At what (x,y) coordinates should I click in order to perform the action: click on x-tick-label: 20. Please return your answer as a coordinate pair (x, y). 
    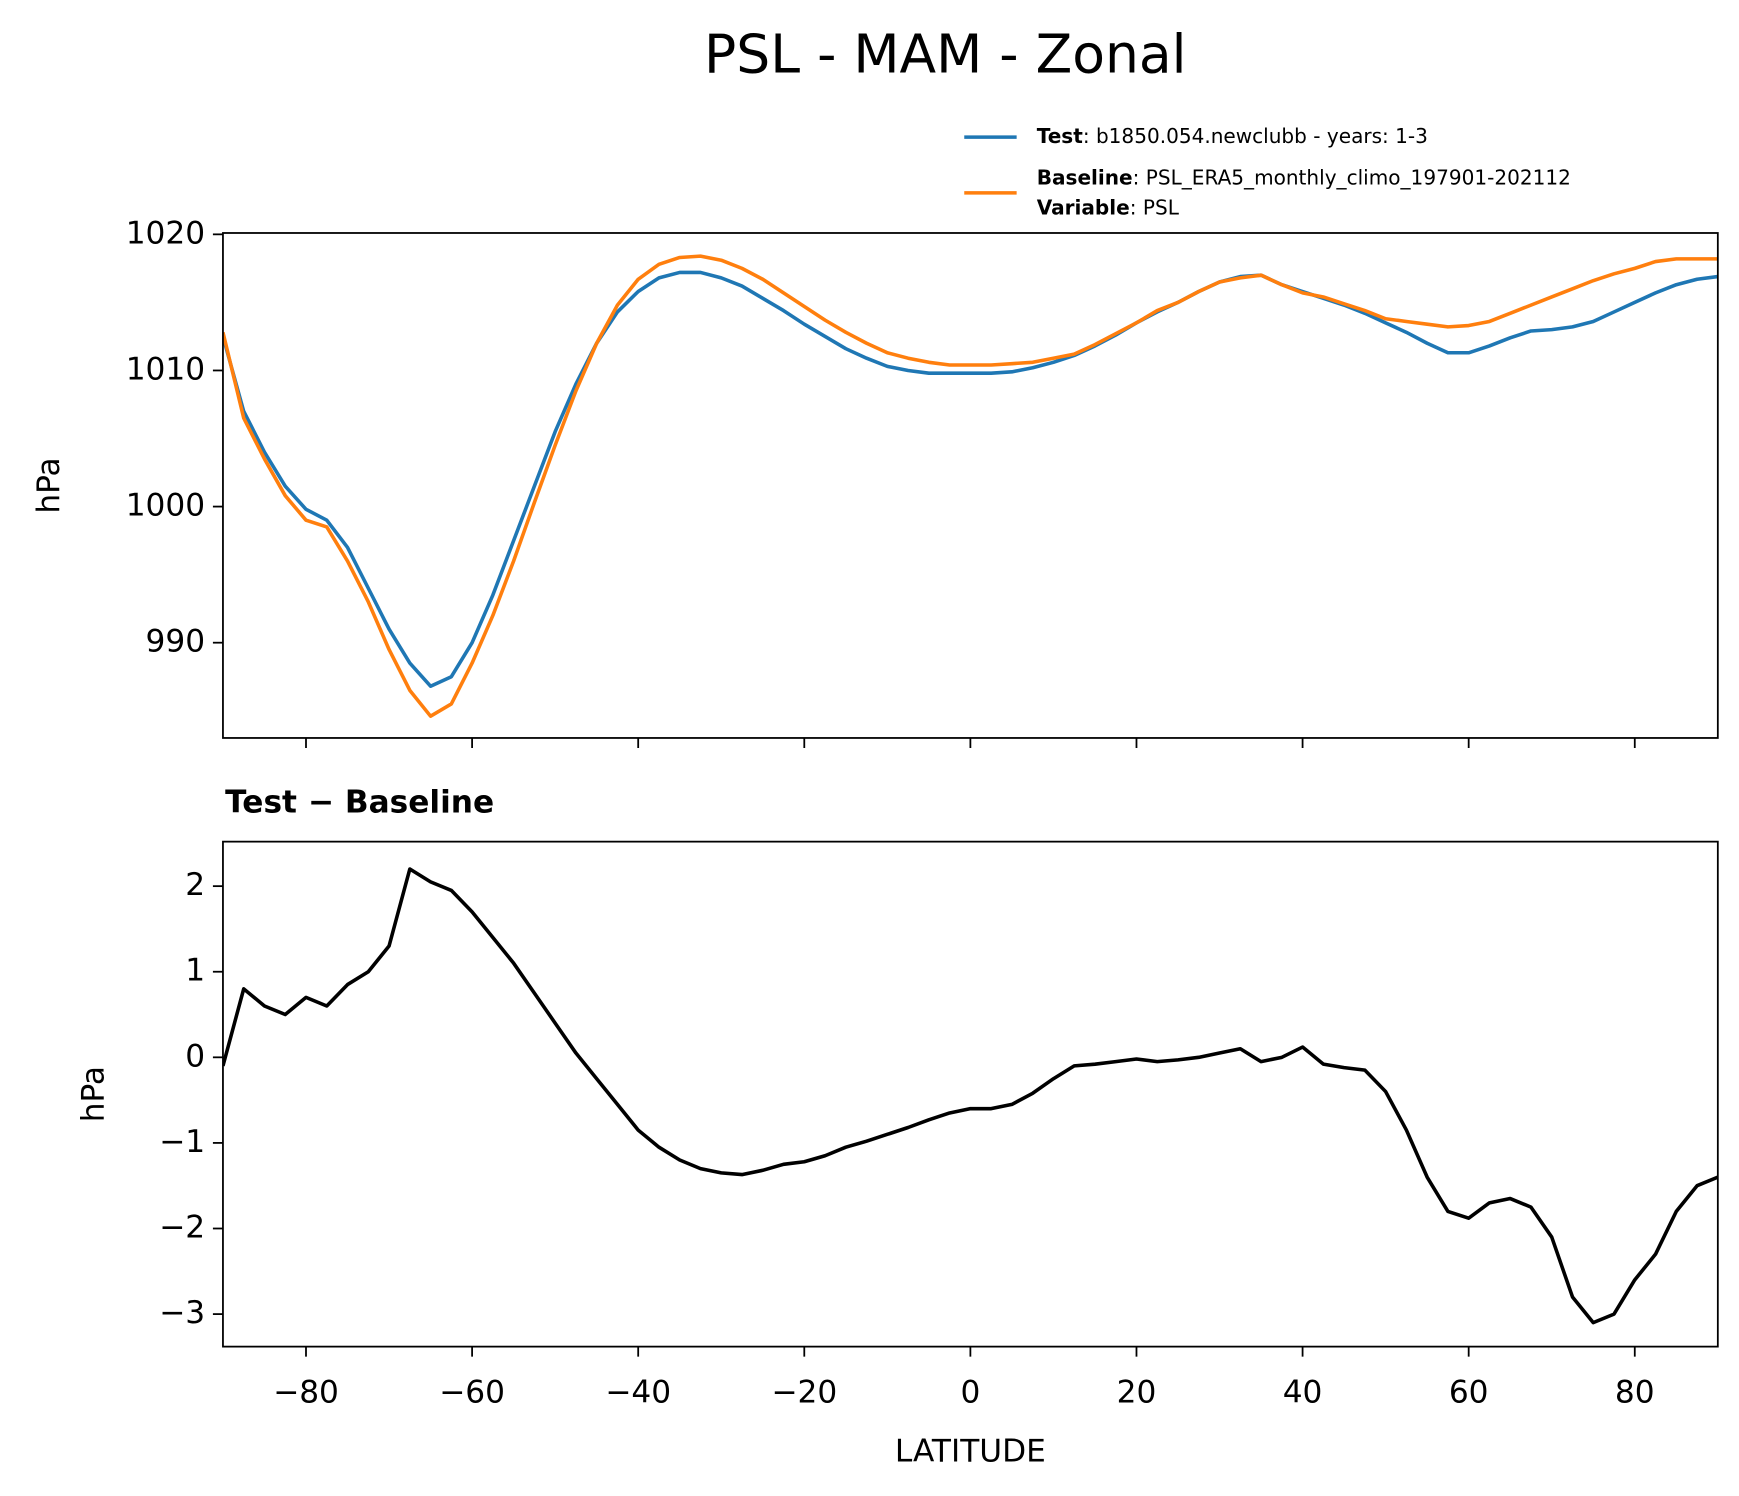
    Looking at the image, I should click on (1137, 1392).